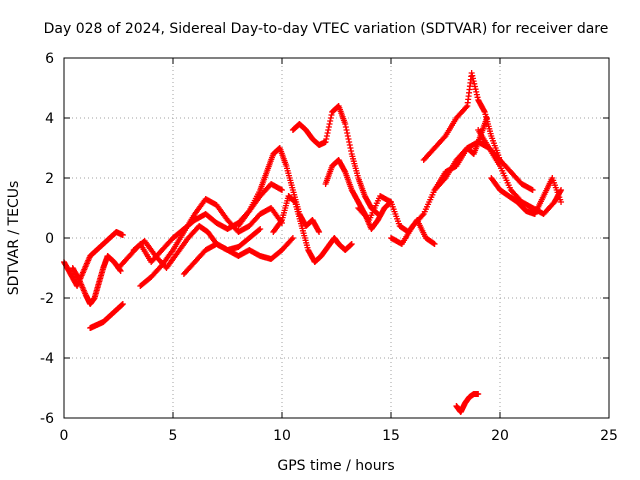 The image size is (640, 480). Describe the element at coordinates (47, 299) in the screenshot. I see `y-tick-label: -2` at that location.